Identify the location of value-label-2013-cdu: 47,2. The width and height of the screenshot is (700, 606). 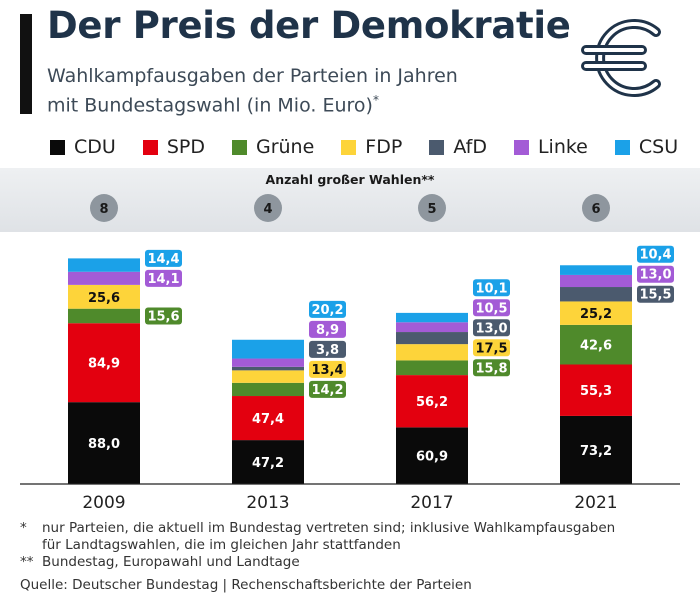
(268, 463).